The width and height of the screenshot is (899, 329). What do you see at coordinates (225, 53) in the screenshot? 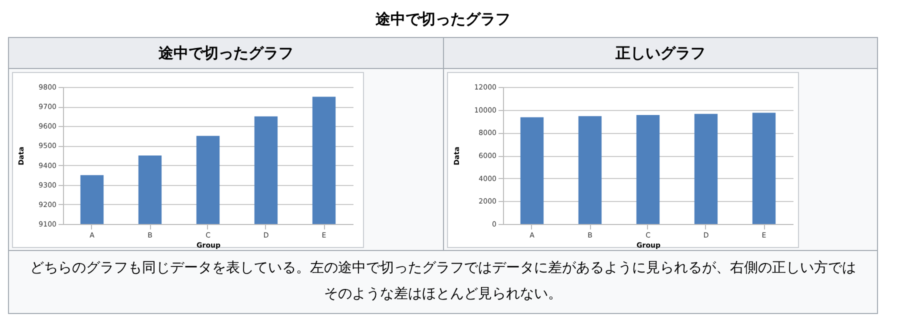
I see `chart-title: 途中で切ったグラフ` at bounding box center [225, 53].